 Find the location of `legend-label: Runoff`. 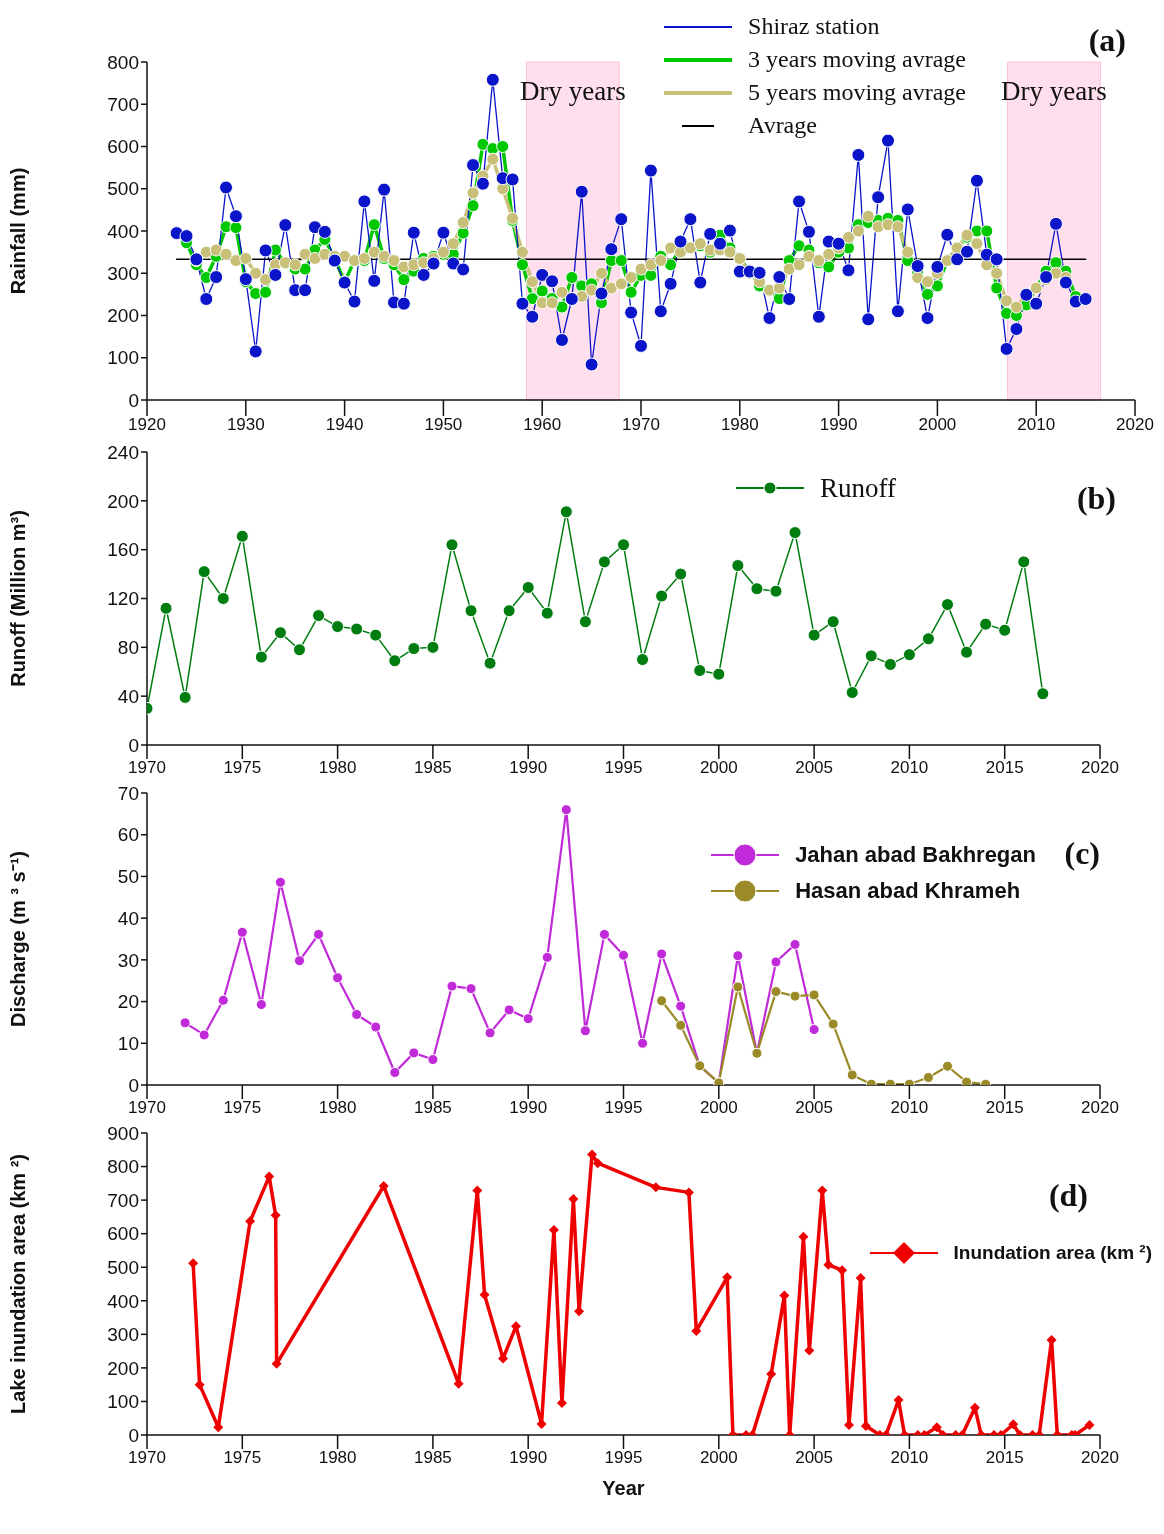

legend-label: Runoff is located at coordinates (857, 488).